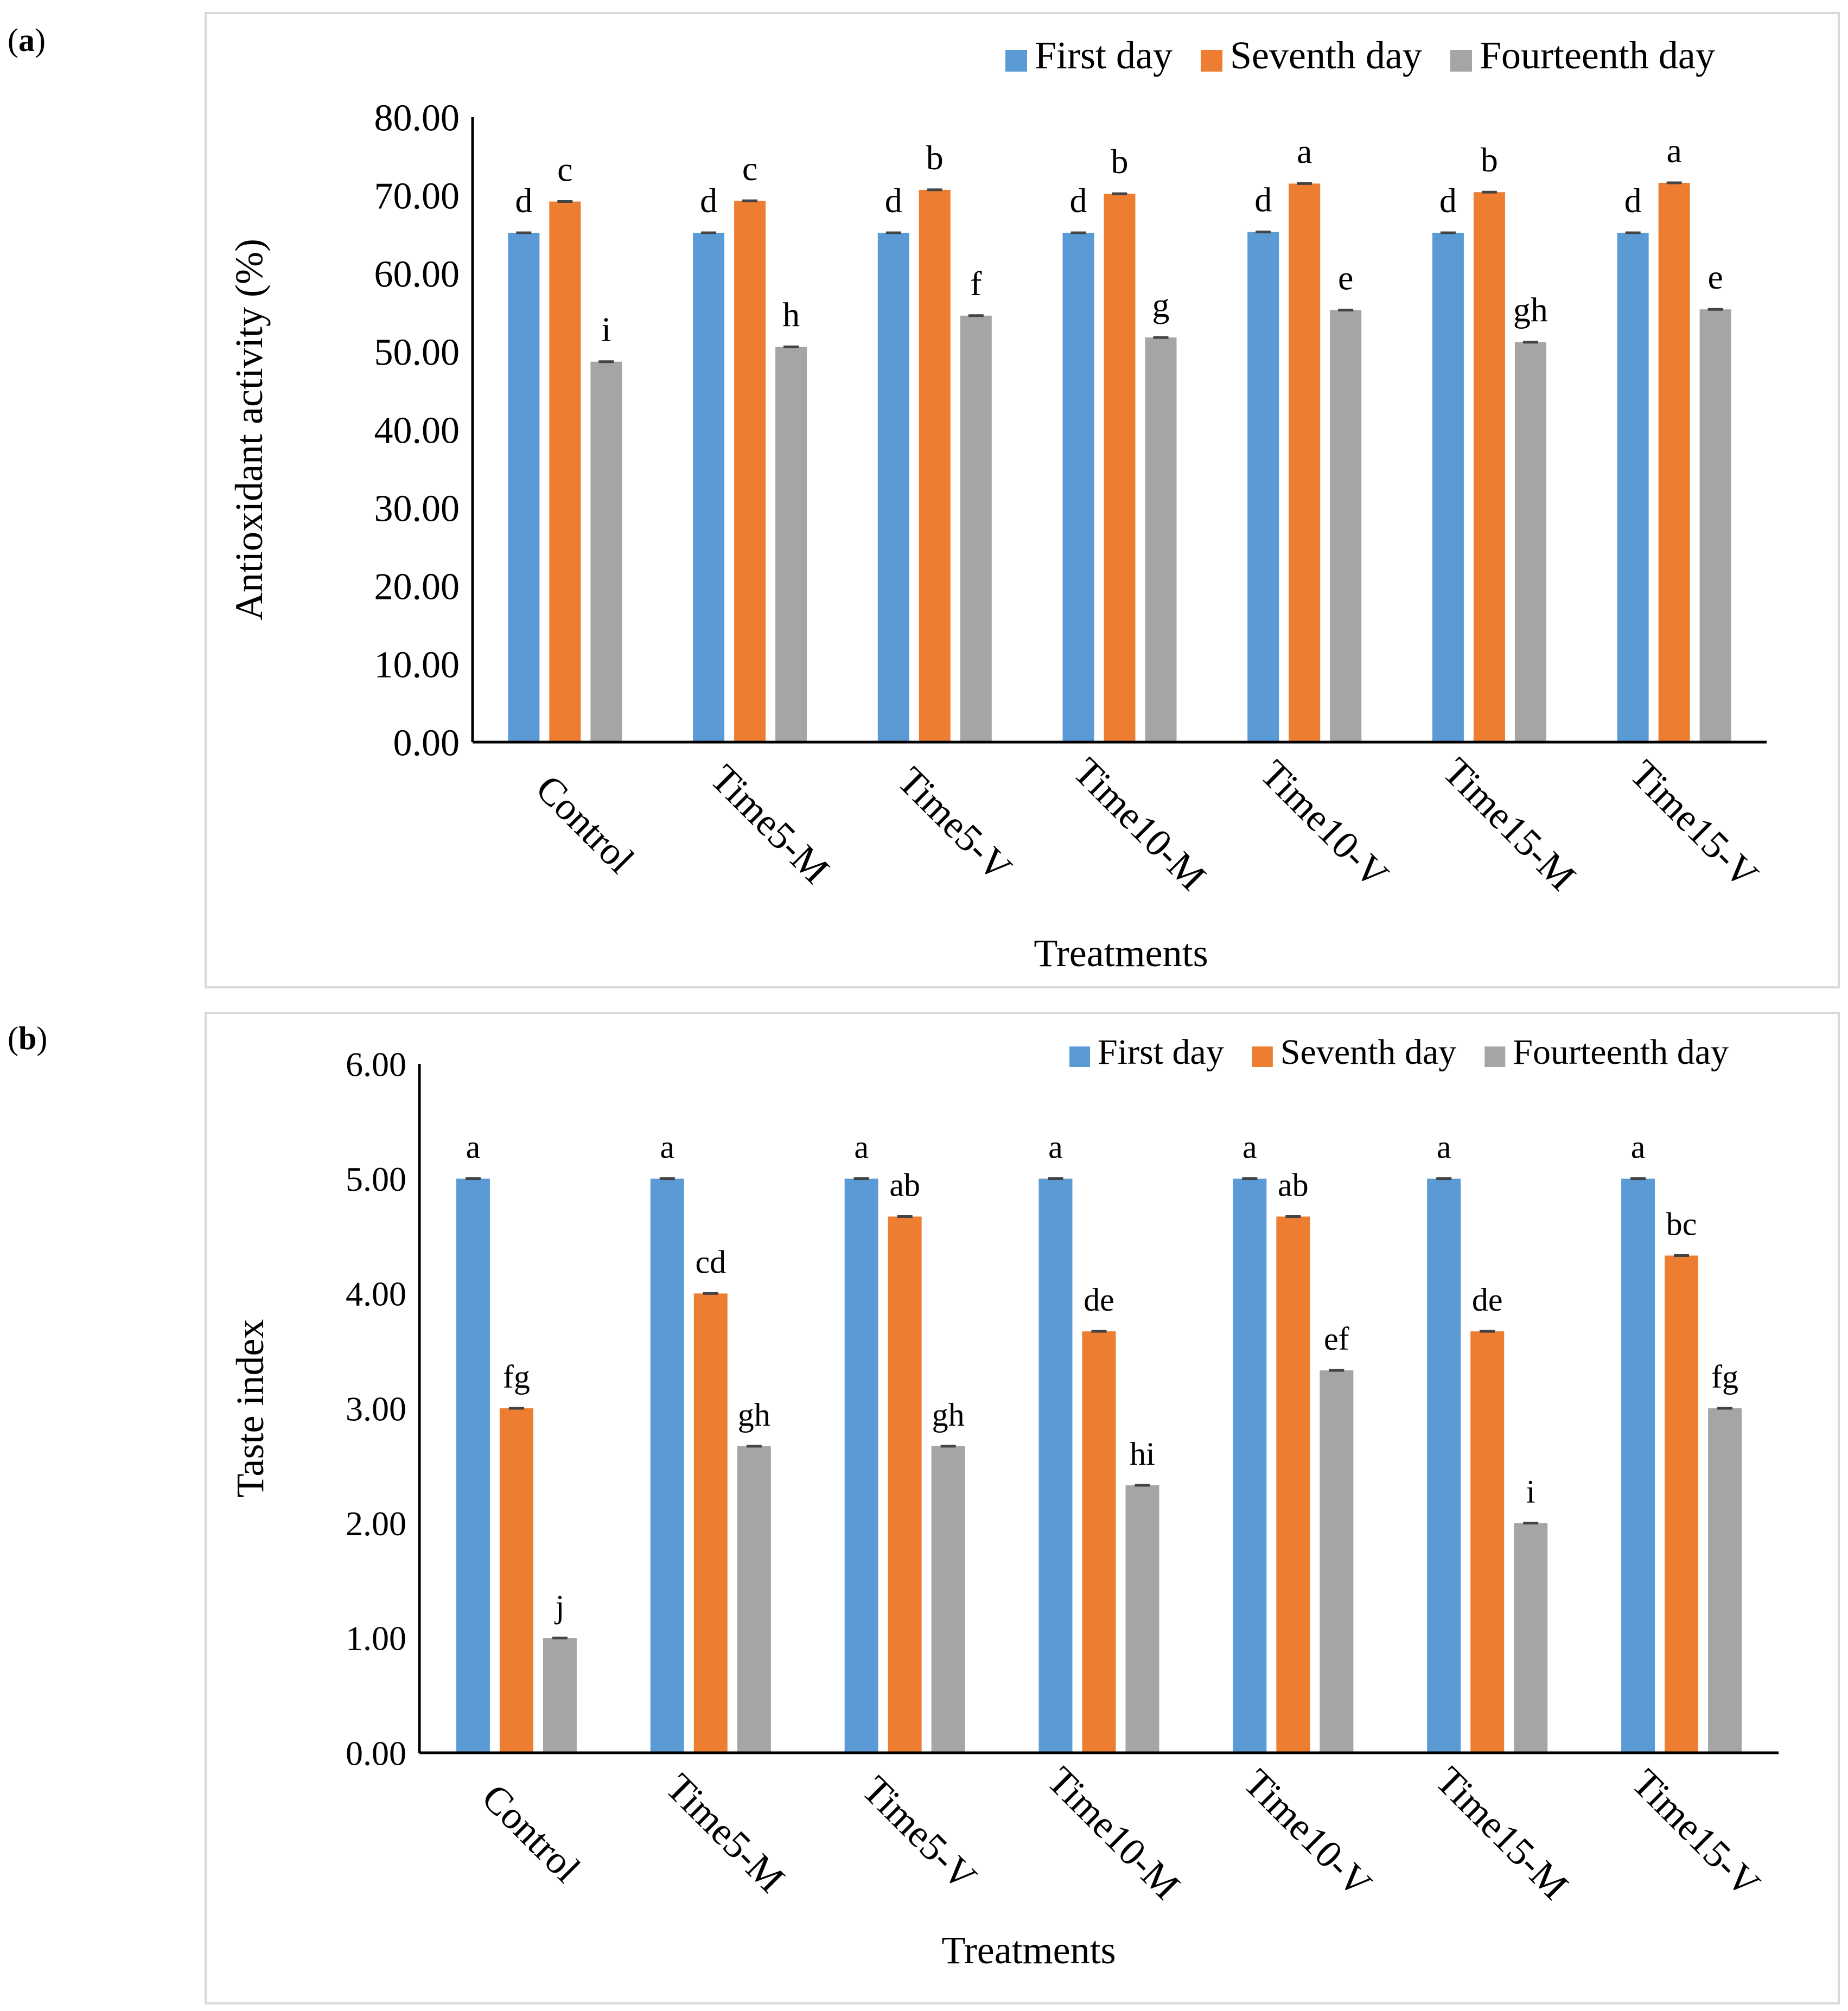 Image resolution: width=1848 pixels, height=2011 pixels. Describe the element at coordinates (1674, 462) in the screenshot. I see `bar-seventh-day-time15-v` at that location.